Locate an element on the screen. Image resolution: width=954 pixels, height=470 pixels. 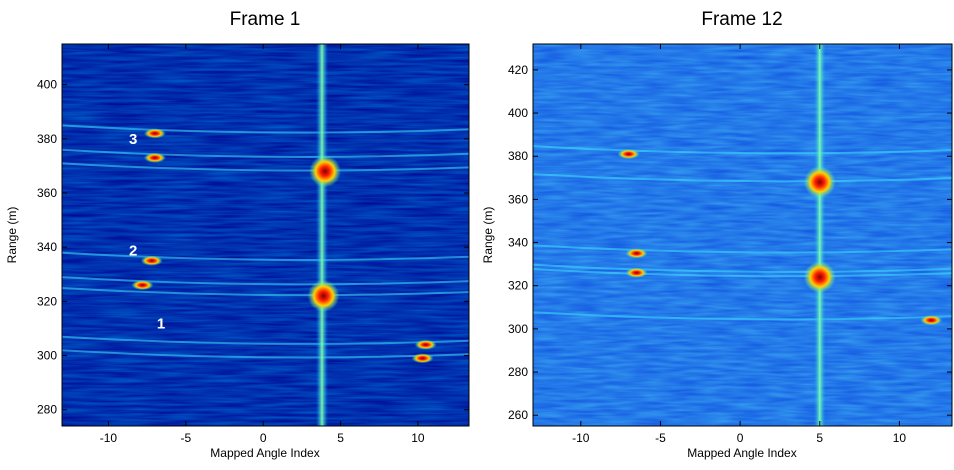
annotation-label: 3 is located at coordinates (133, 139).